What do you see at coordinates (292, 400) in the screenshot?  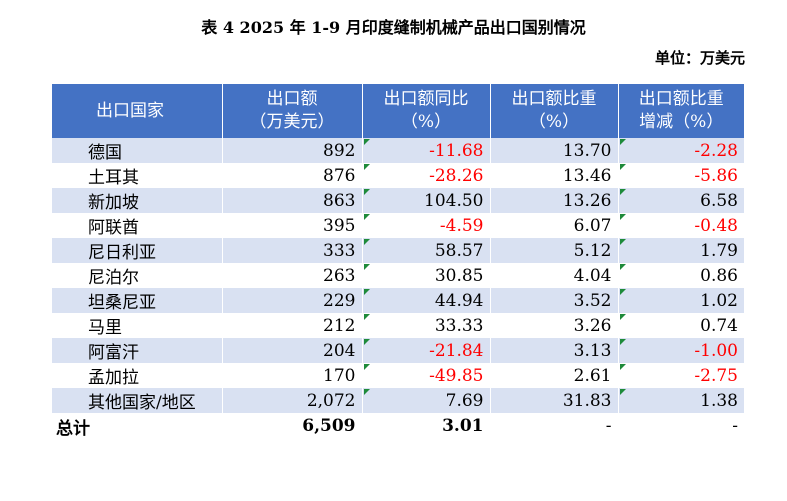 I see `value-cell: 2,072` at bounding box center [292, 400].